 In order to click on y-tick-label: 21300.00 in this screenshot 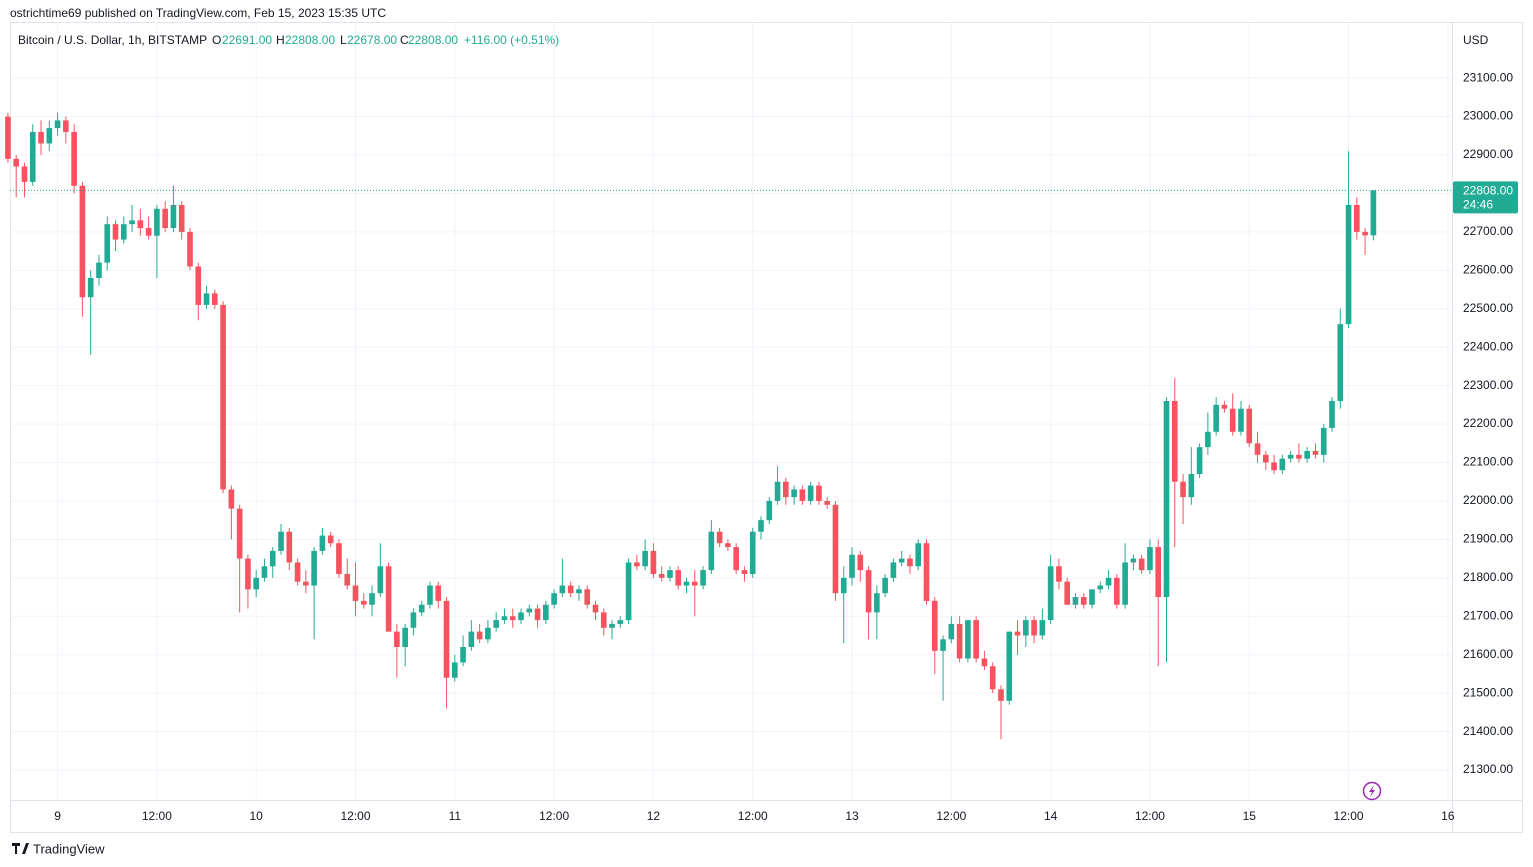, I will do `click(1488, 769)`.